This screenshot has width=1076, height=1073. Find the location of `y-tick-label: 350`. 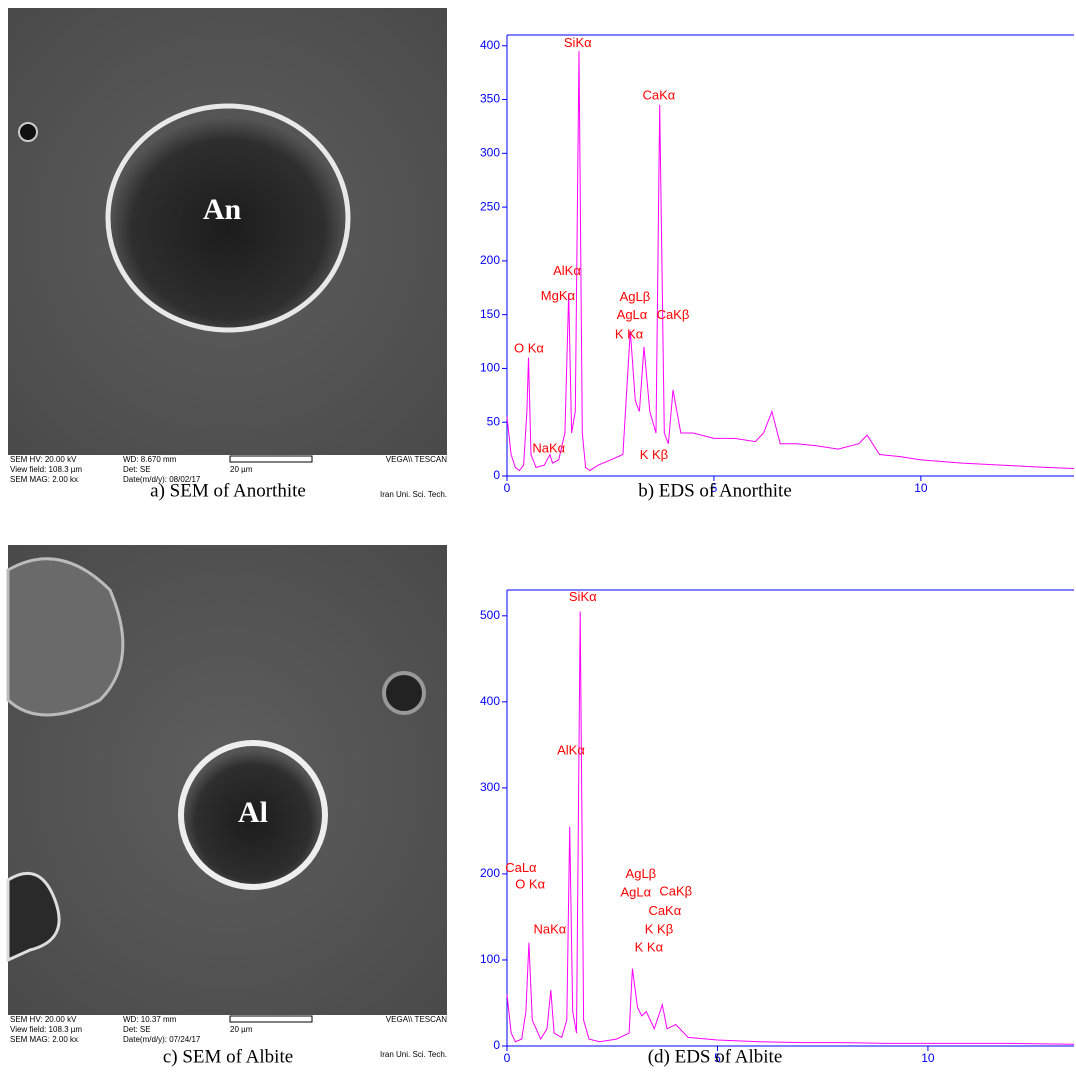

y-tick-label: 350 is located at coordinates (490, 99).